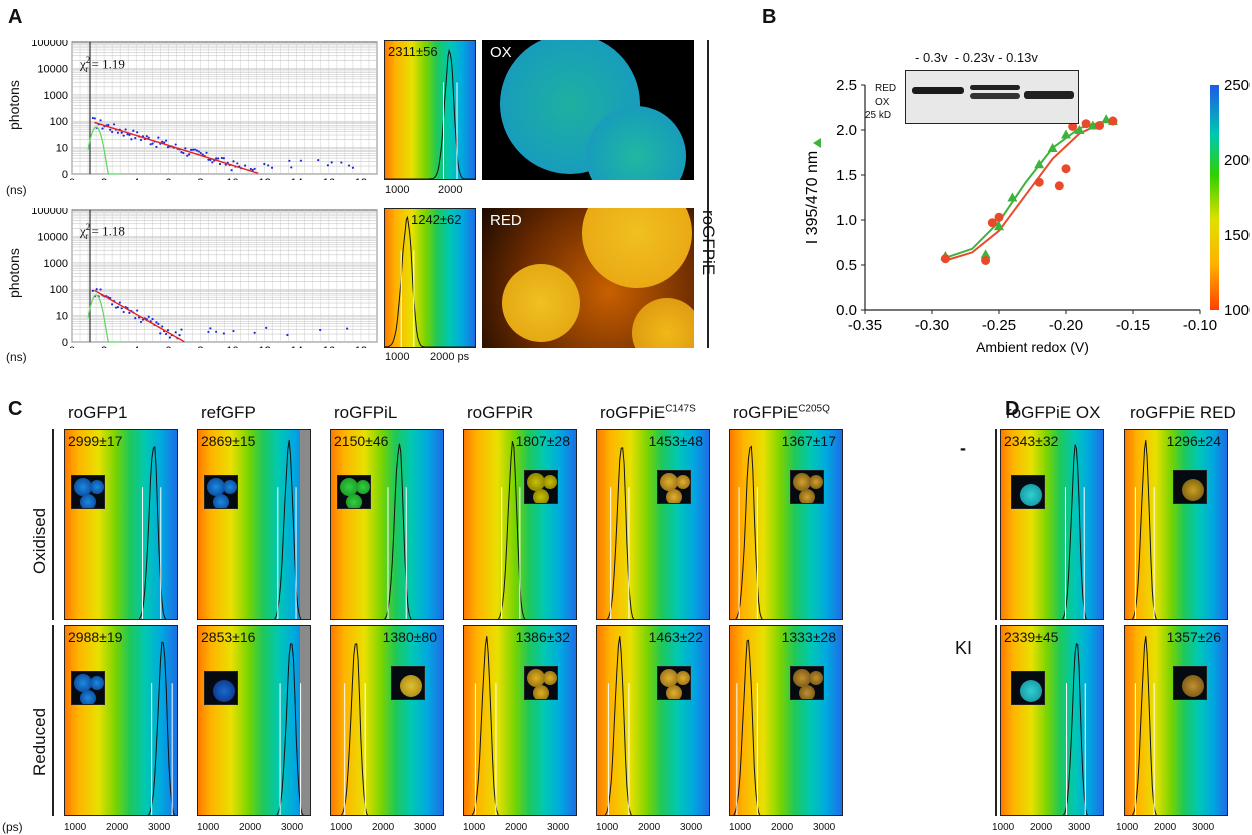 Image resolution: width=1252 pixels, height=835 pixels. What do you see at coordinates (1237, 85) in the screenshot?
I see `y-tick-right: 2500` at bounding box center [1237, 85].